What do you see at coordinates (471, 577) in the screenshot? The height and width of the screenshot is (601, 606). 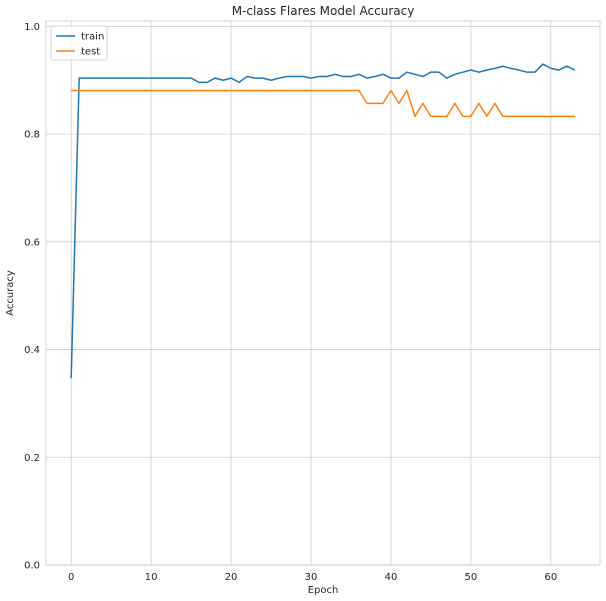 I see `x-tick-label: 50` at bounding box center [471, 577].